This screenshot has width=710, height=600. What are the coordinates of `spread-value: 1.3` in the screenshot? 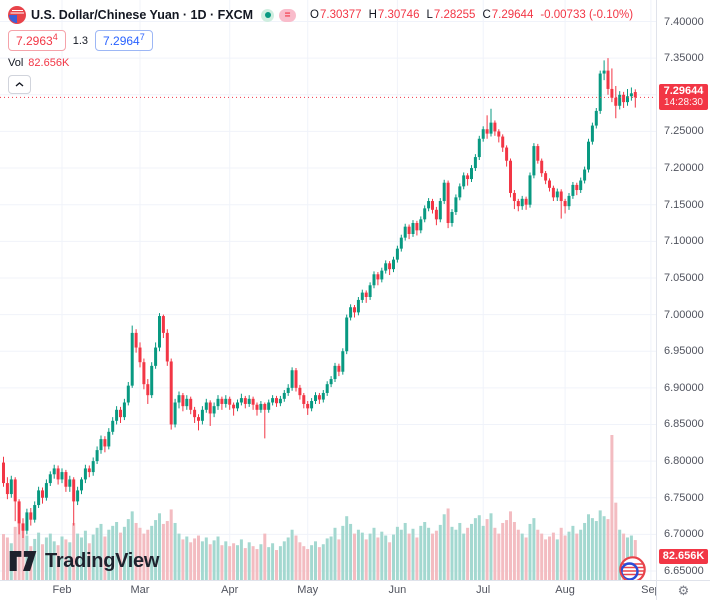 It's located at (80, 40).